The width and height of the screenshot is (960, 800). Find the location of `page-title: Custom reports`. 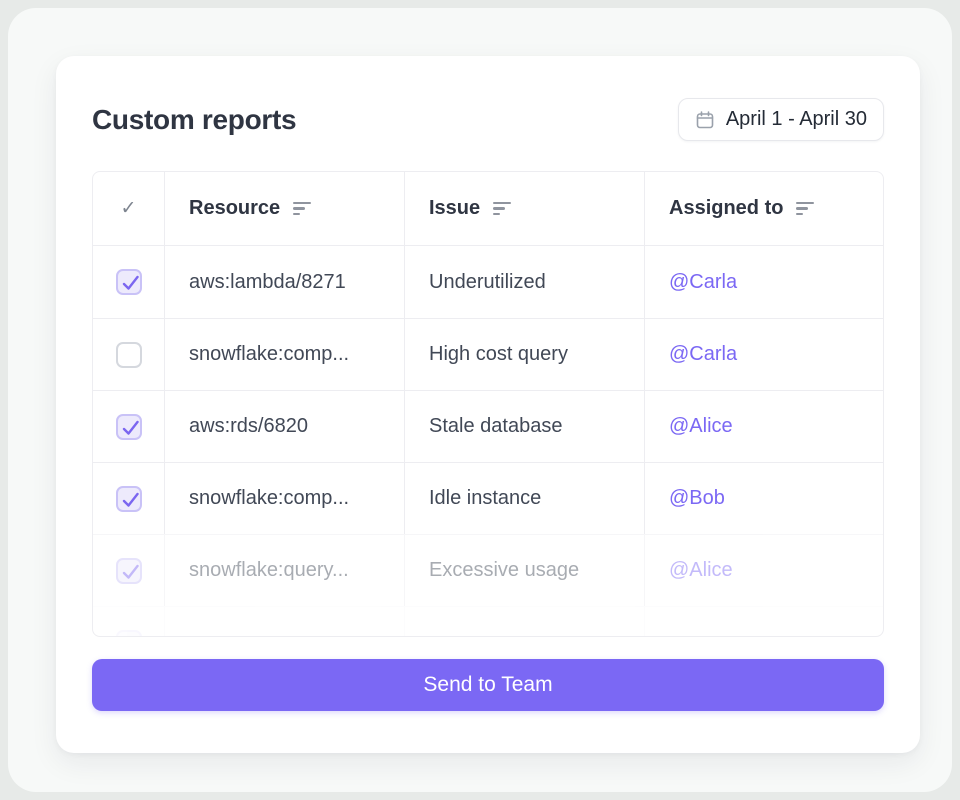

page-title: Custom reports is located at coordinates (194, 119).